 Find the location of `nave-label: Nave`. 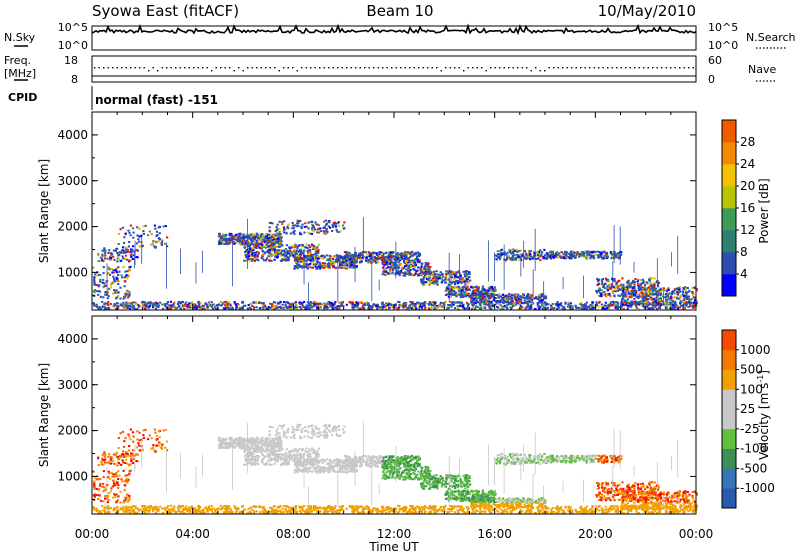

nave-label: Nave is located at coordinates (762, 69).